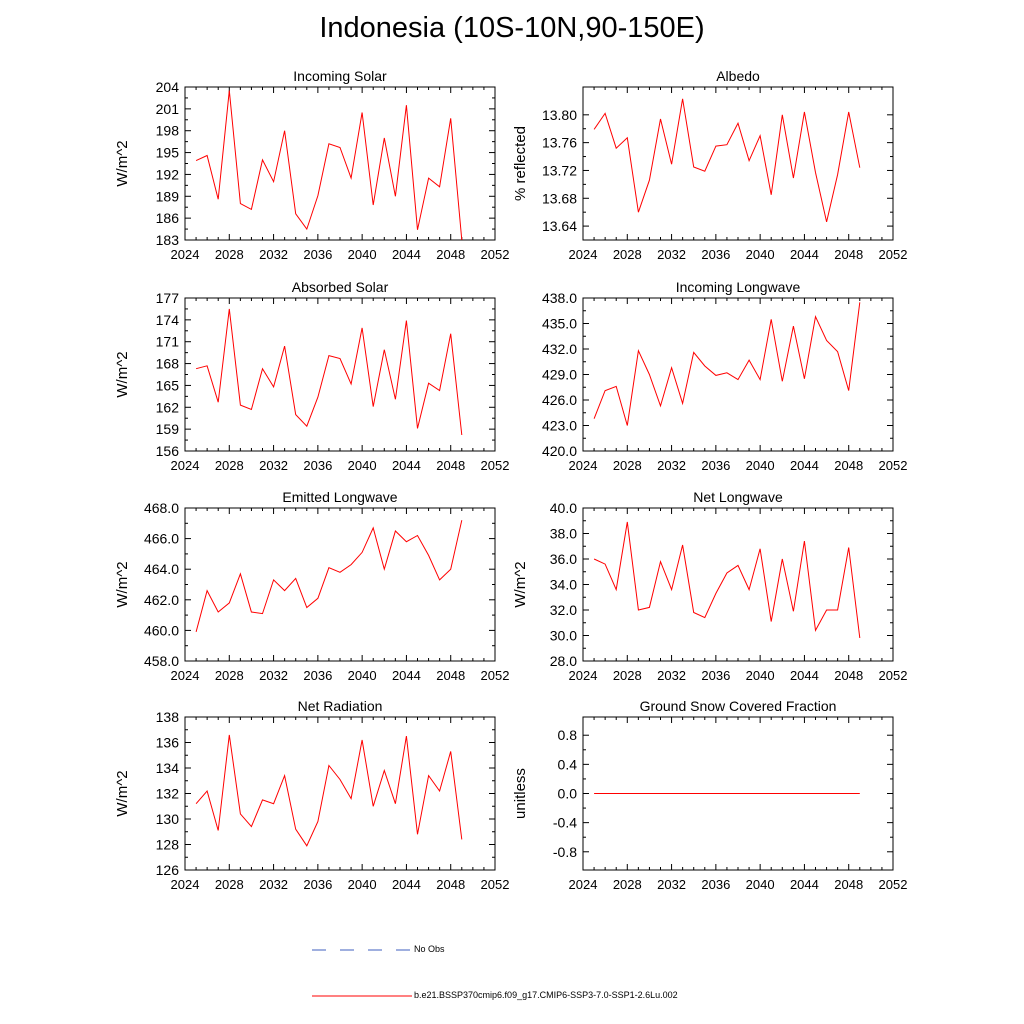 The height and width of the screenshot is (1024, 1024). What do you see at coordinates (738, 497) in the screenshot?
I see `panel-title: Net Longwave` at bounding box center [738, 497].